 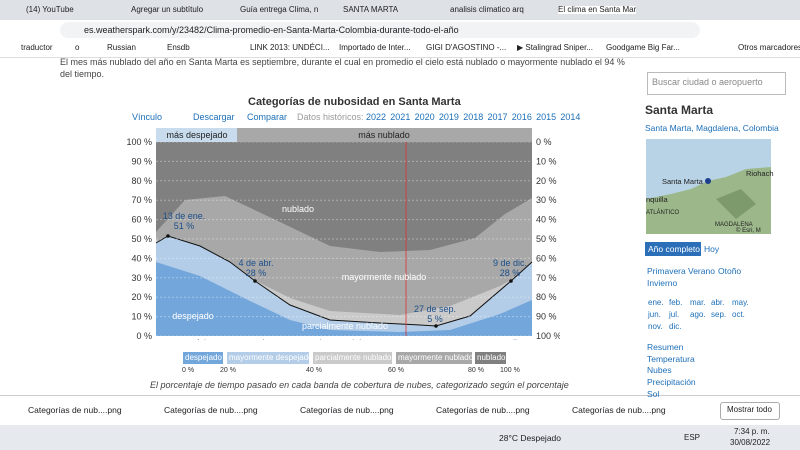 What do you see at coordinates (521, 117) in the screenshot?
I see `year-link: 2016` at bounding box center [521, 117].